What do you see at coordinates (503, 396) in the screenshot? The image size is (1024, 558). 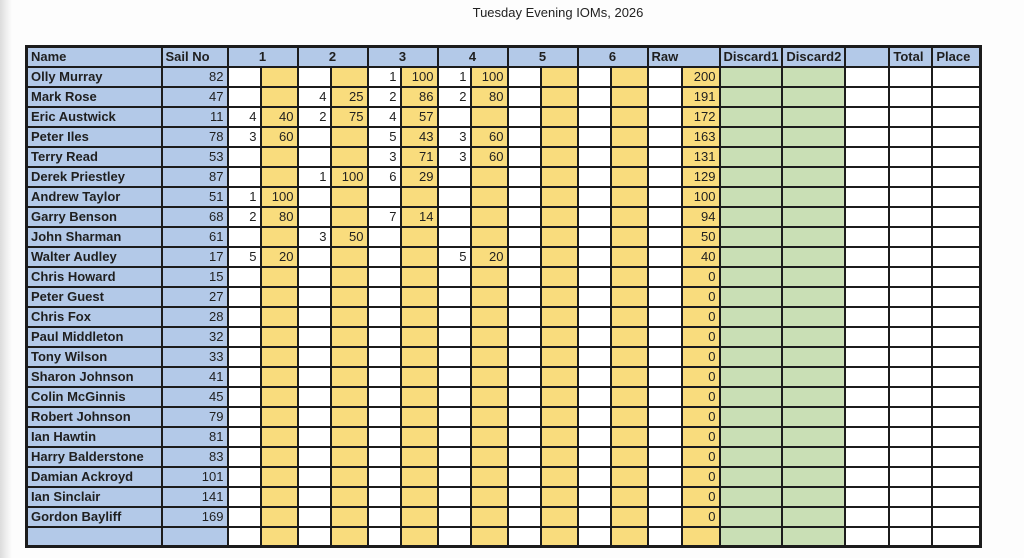 I see `table-row: Colin McGinnis 45 0` at bounding box center [503, 396].